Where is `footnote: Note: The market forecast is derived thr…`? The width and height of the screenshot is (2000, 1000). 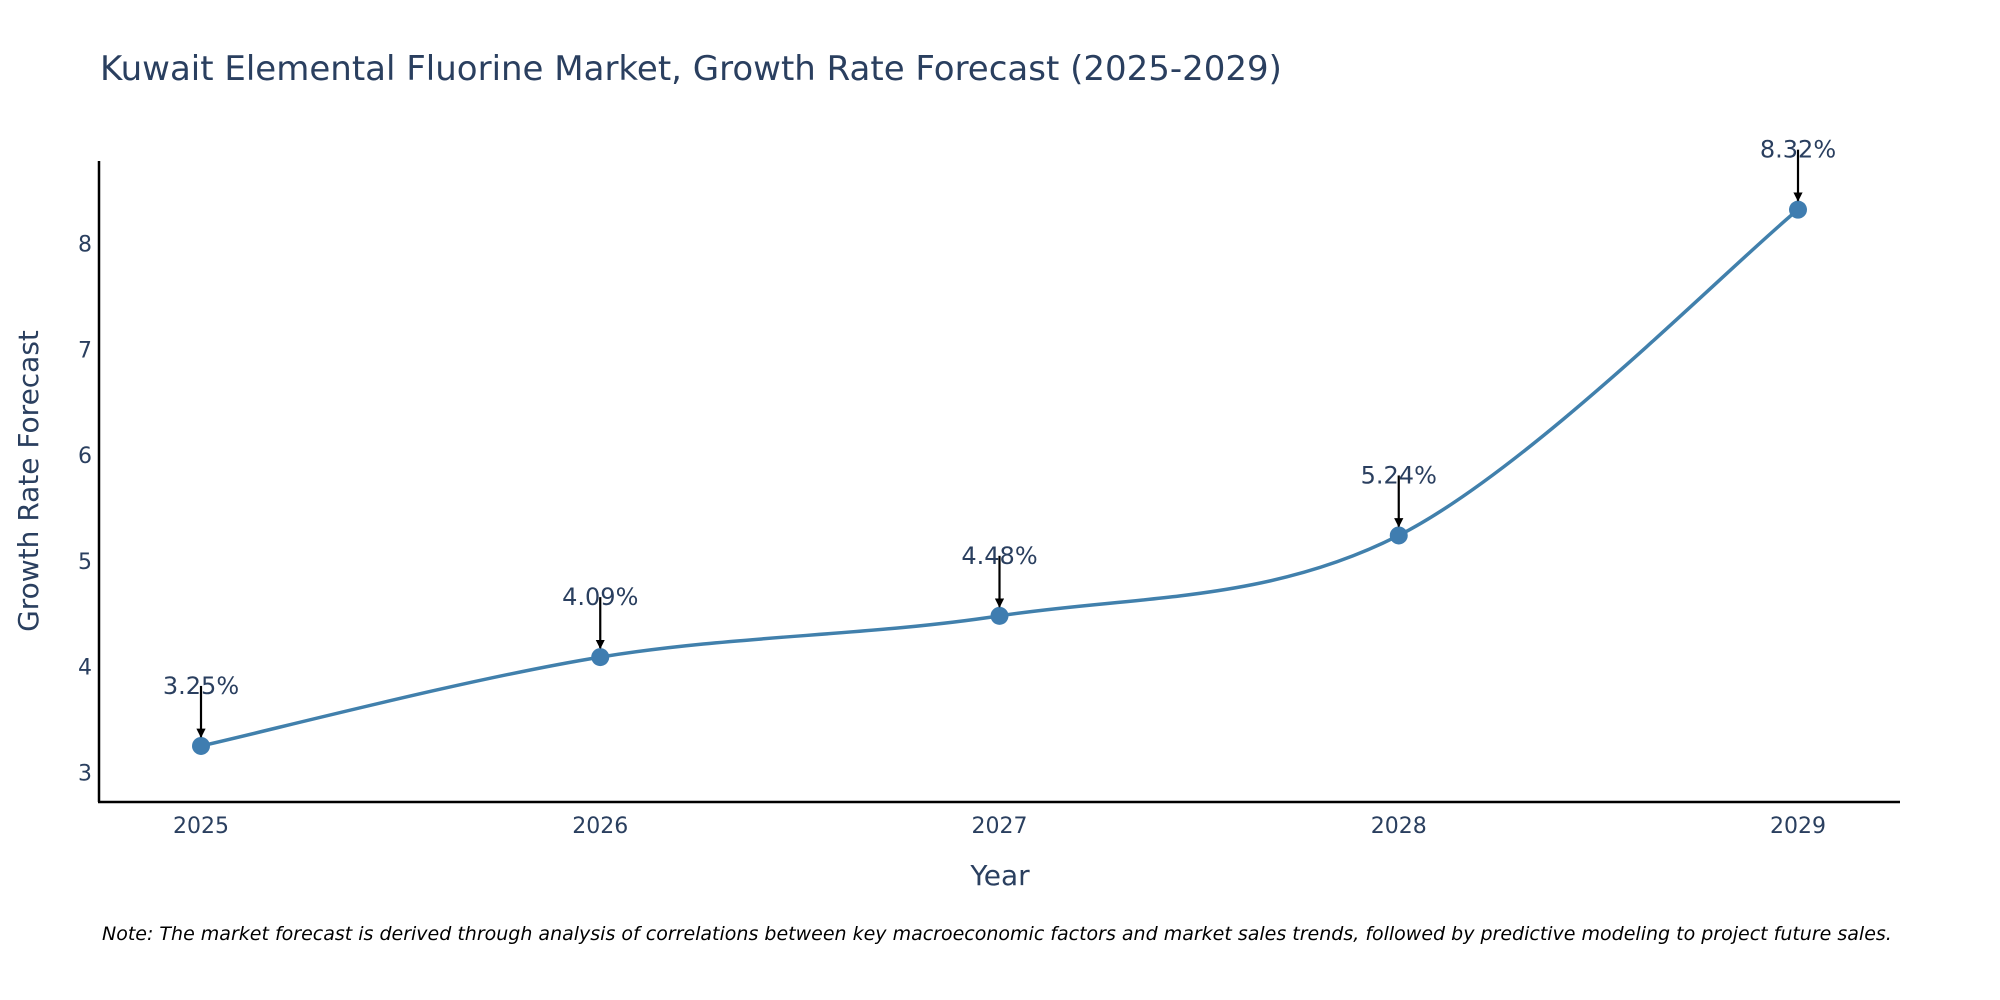 footnote: Note: The market forecast is derived thr… is located at coordinates (997, 934).